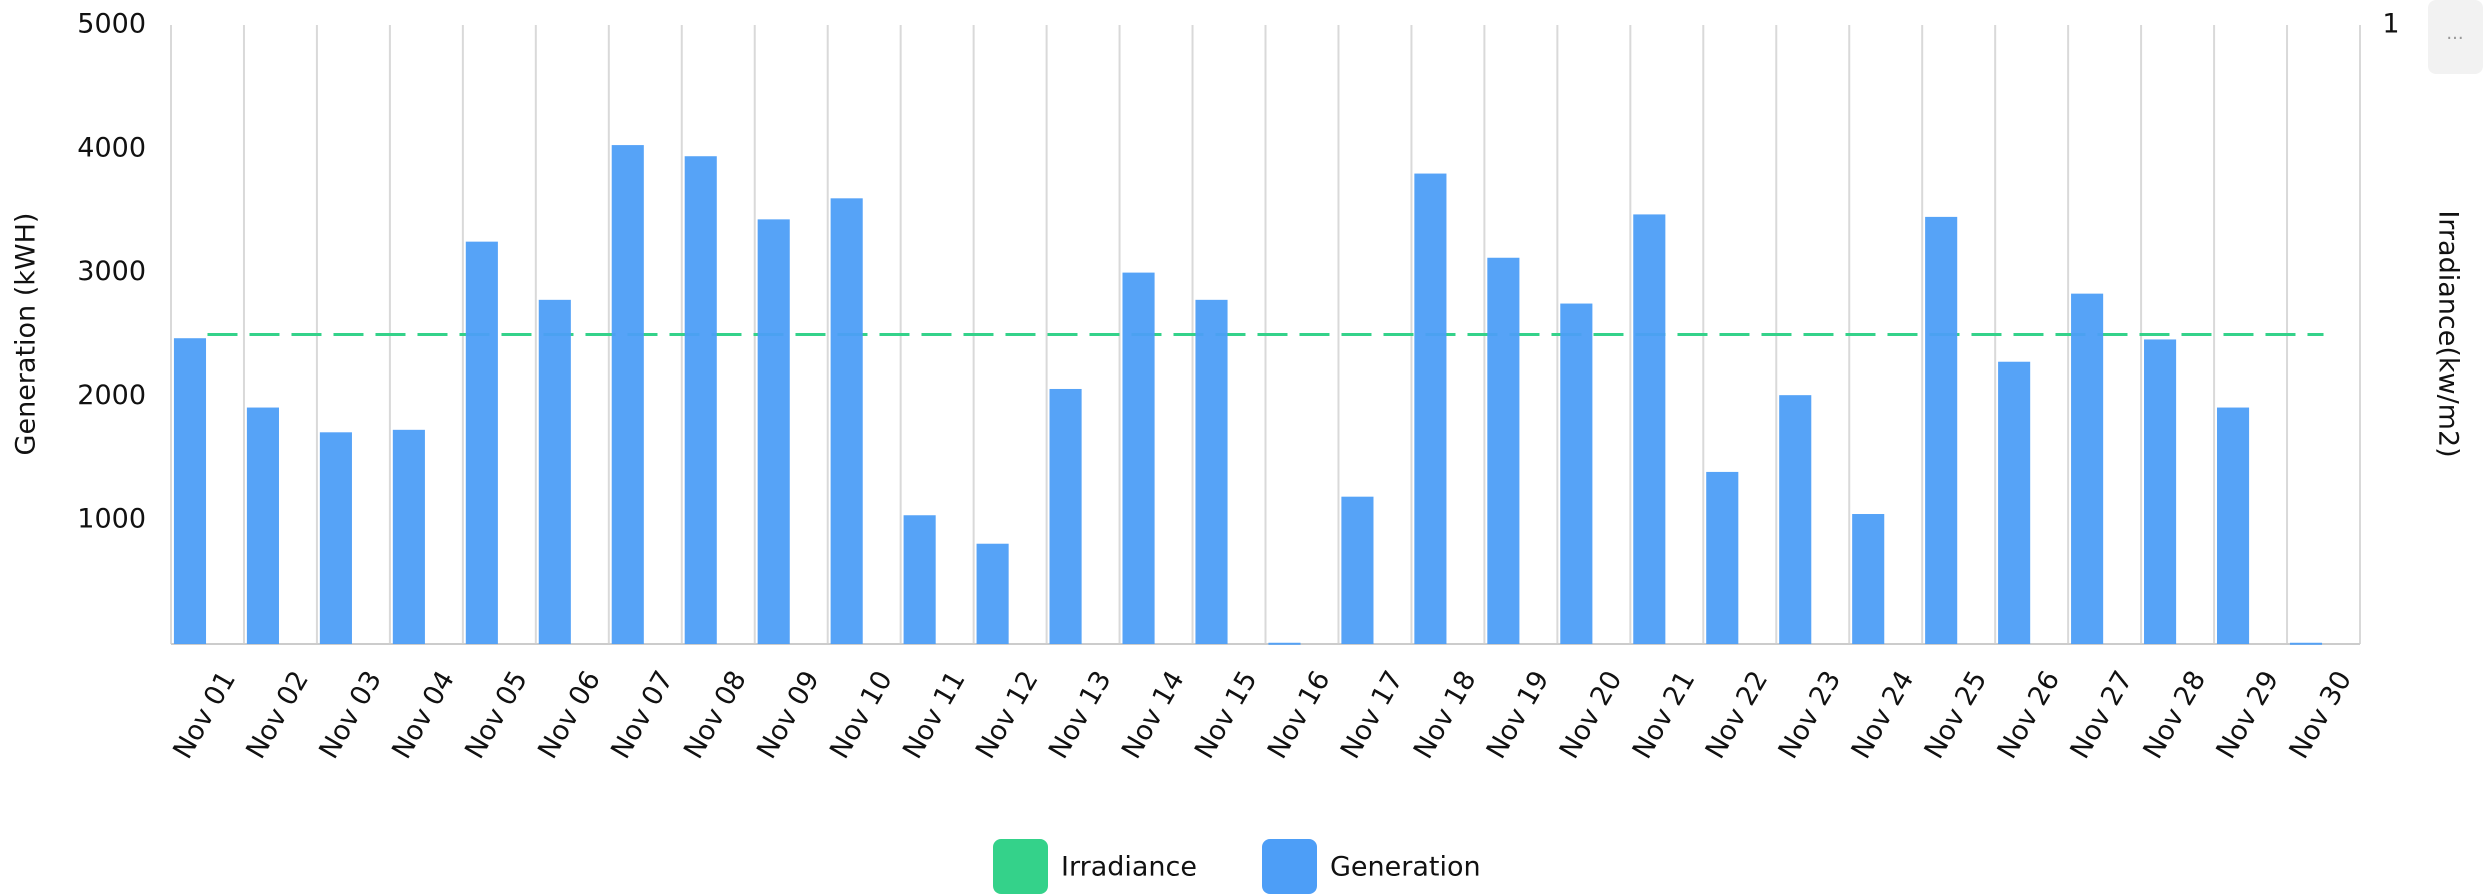  What do you see at coordinates (2174, 715) in the screenshot?
I see `x-tick-label: Nov 28` at bounding box center [2174, 715].